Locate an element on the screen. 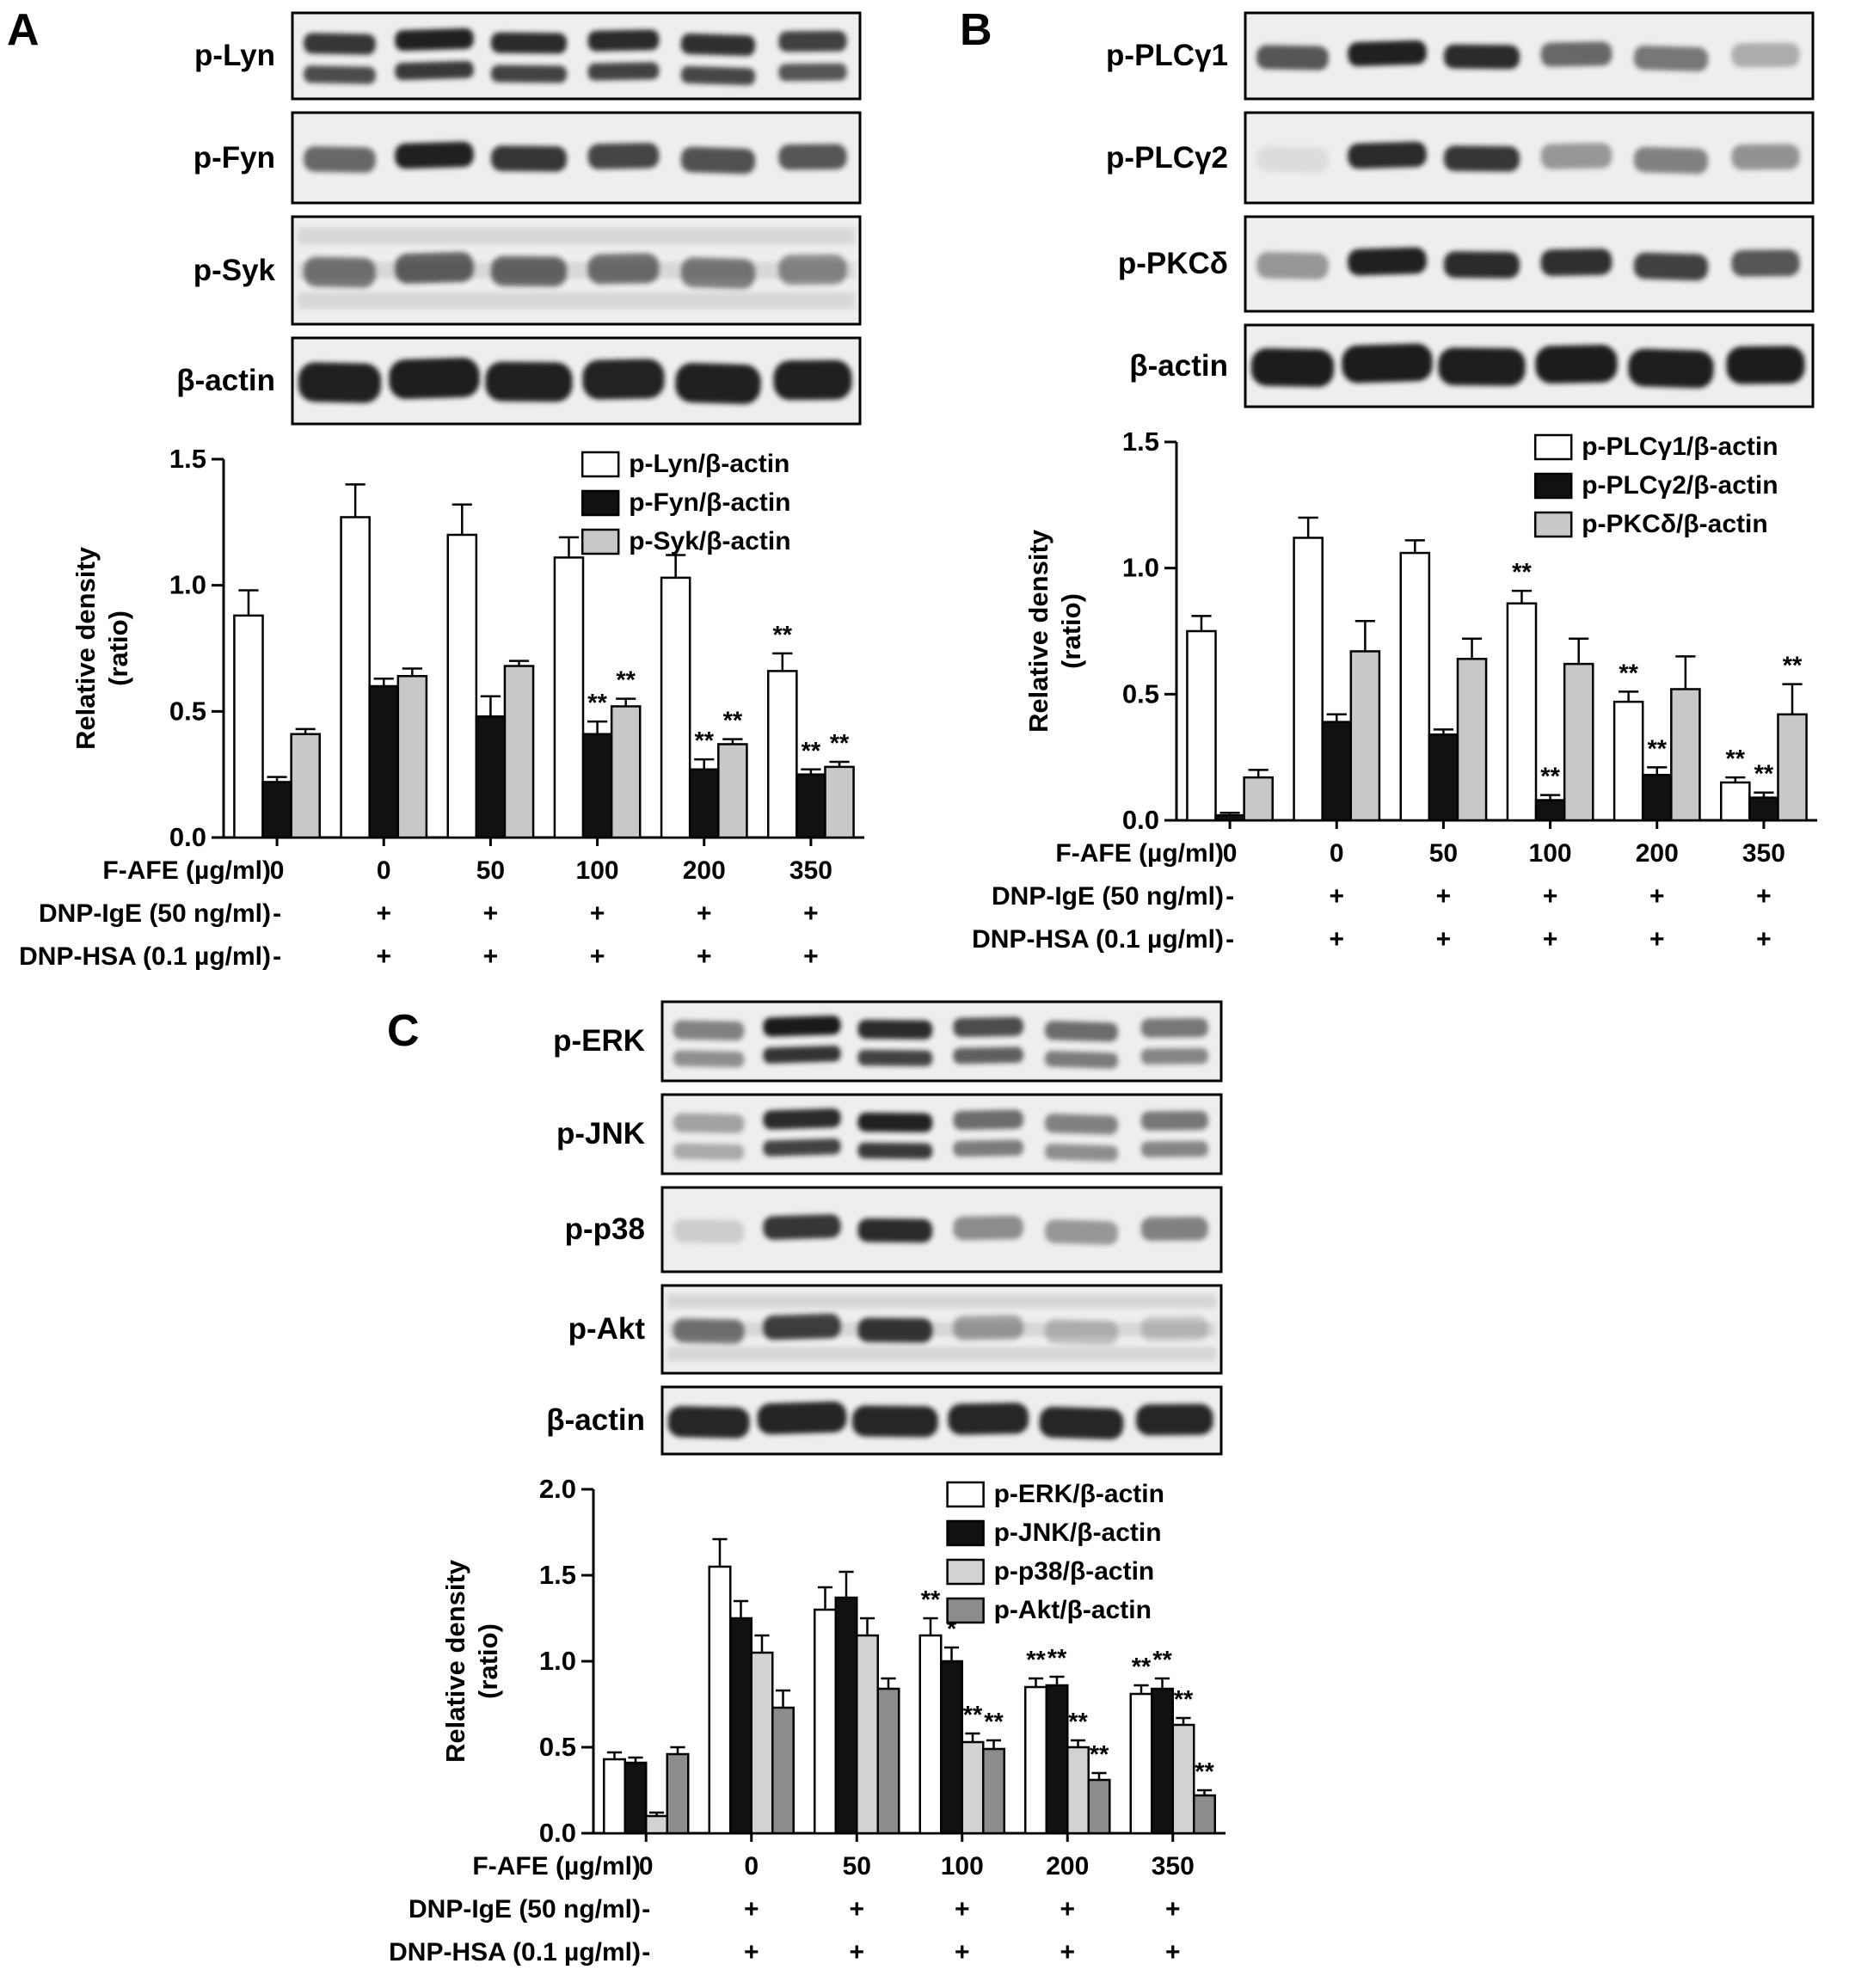 The width and height of the screenshot is (1849, 1988). blot-row: p-ERK is located at coordinates (817, 1041).